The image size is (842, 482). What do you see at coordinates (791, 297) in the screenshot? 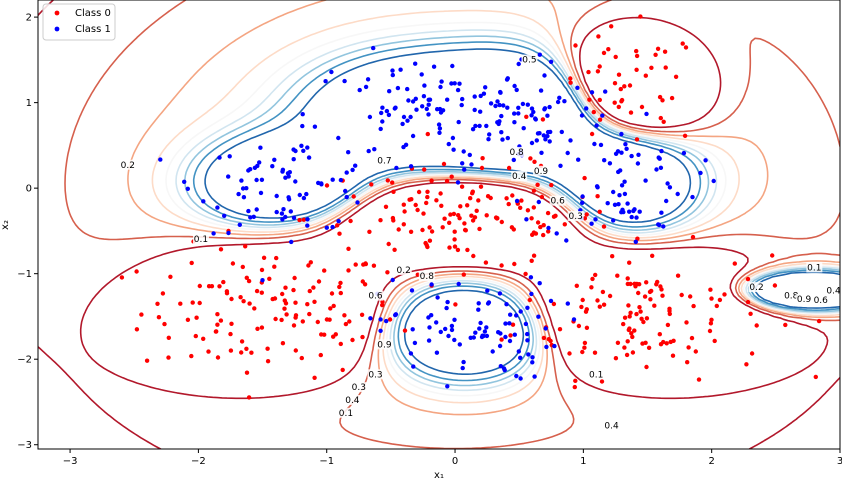
I see `contour-label: 0.8` at bounding box center [791, 297].